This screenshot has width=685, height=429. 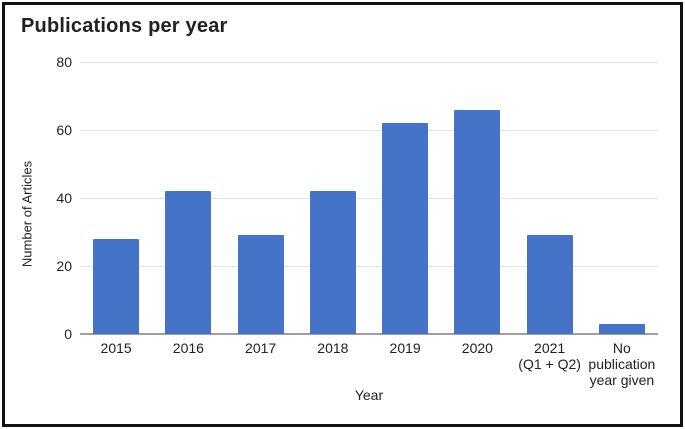 I want to click on bar-2018, so click(x=332, y=262).